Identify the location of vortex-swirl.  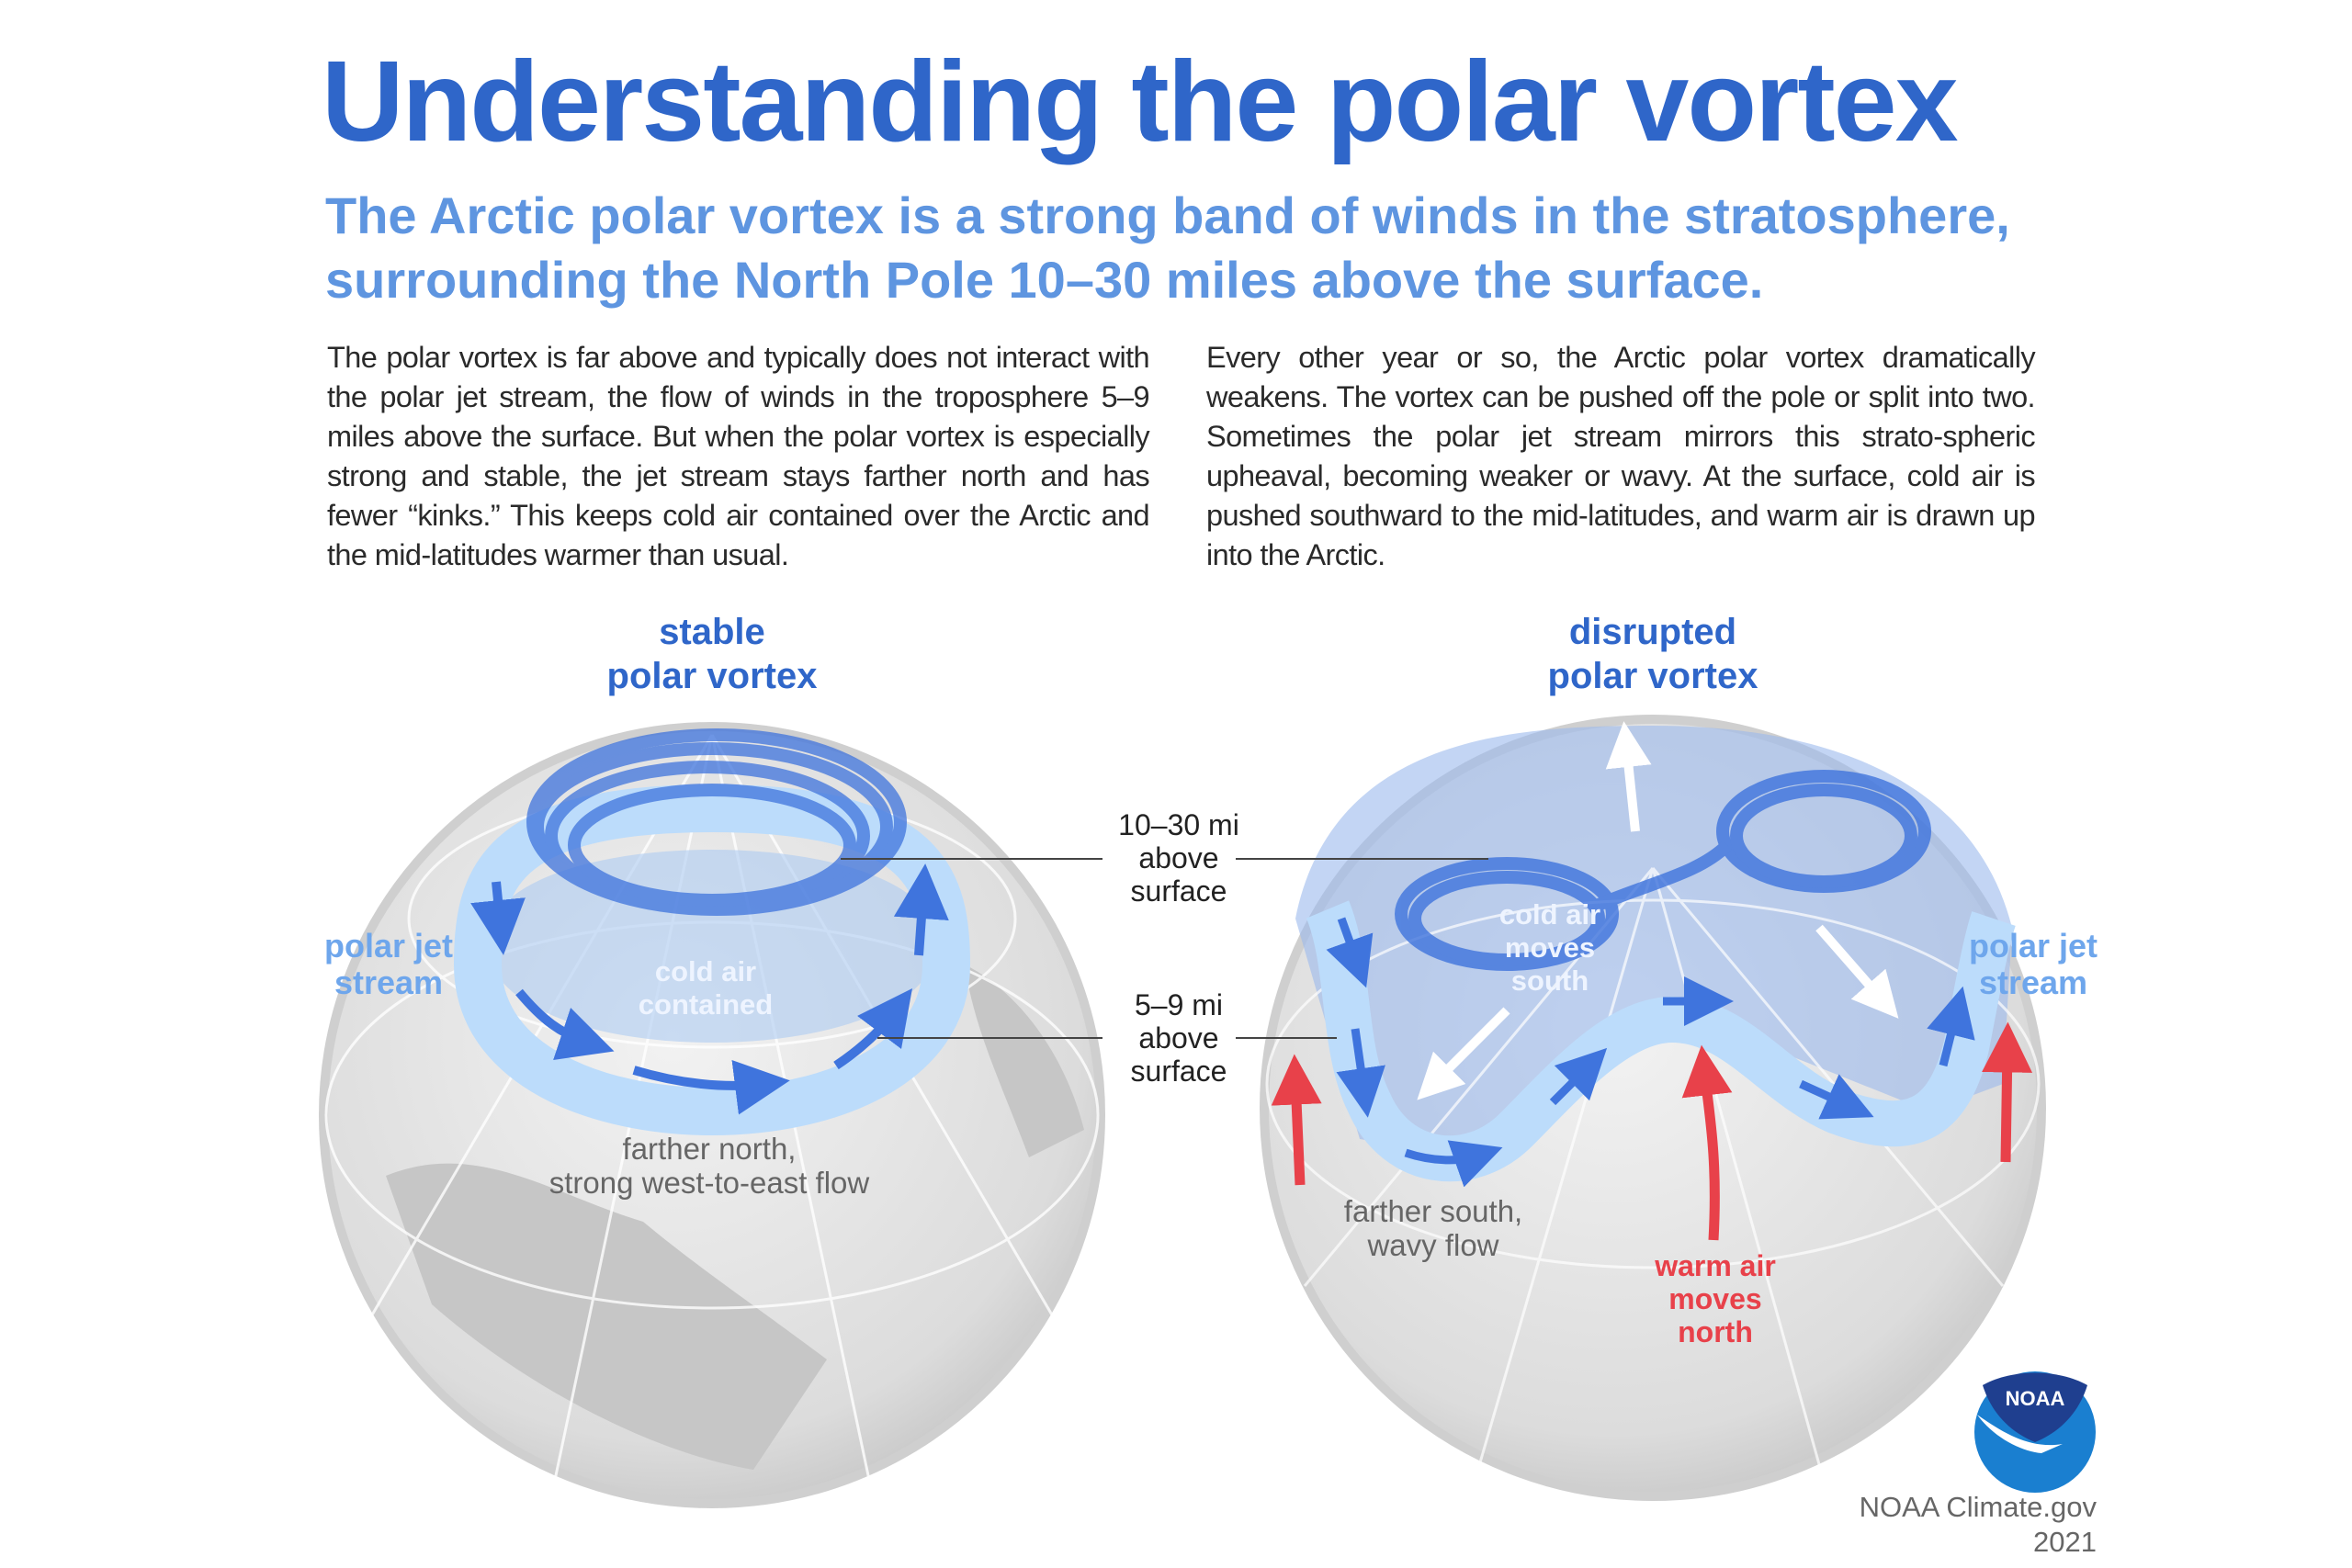
(716, 822).